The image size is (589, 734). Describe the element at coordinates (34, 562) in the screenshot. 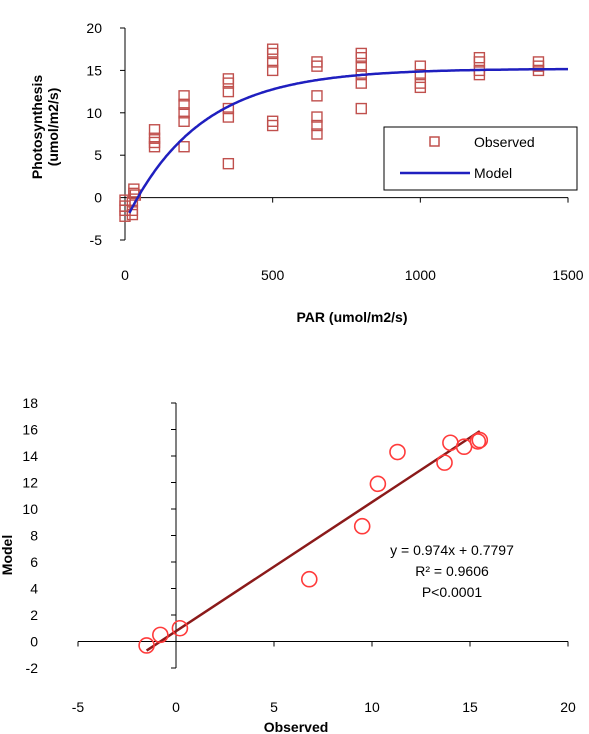

I see `chart2-y-tick-label: 6` at that location.